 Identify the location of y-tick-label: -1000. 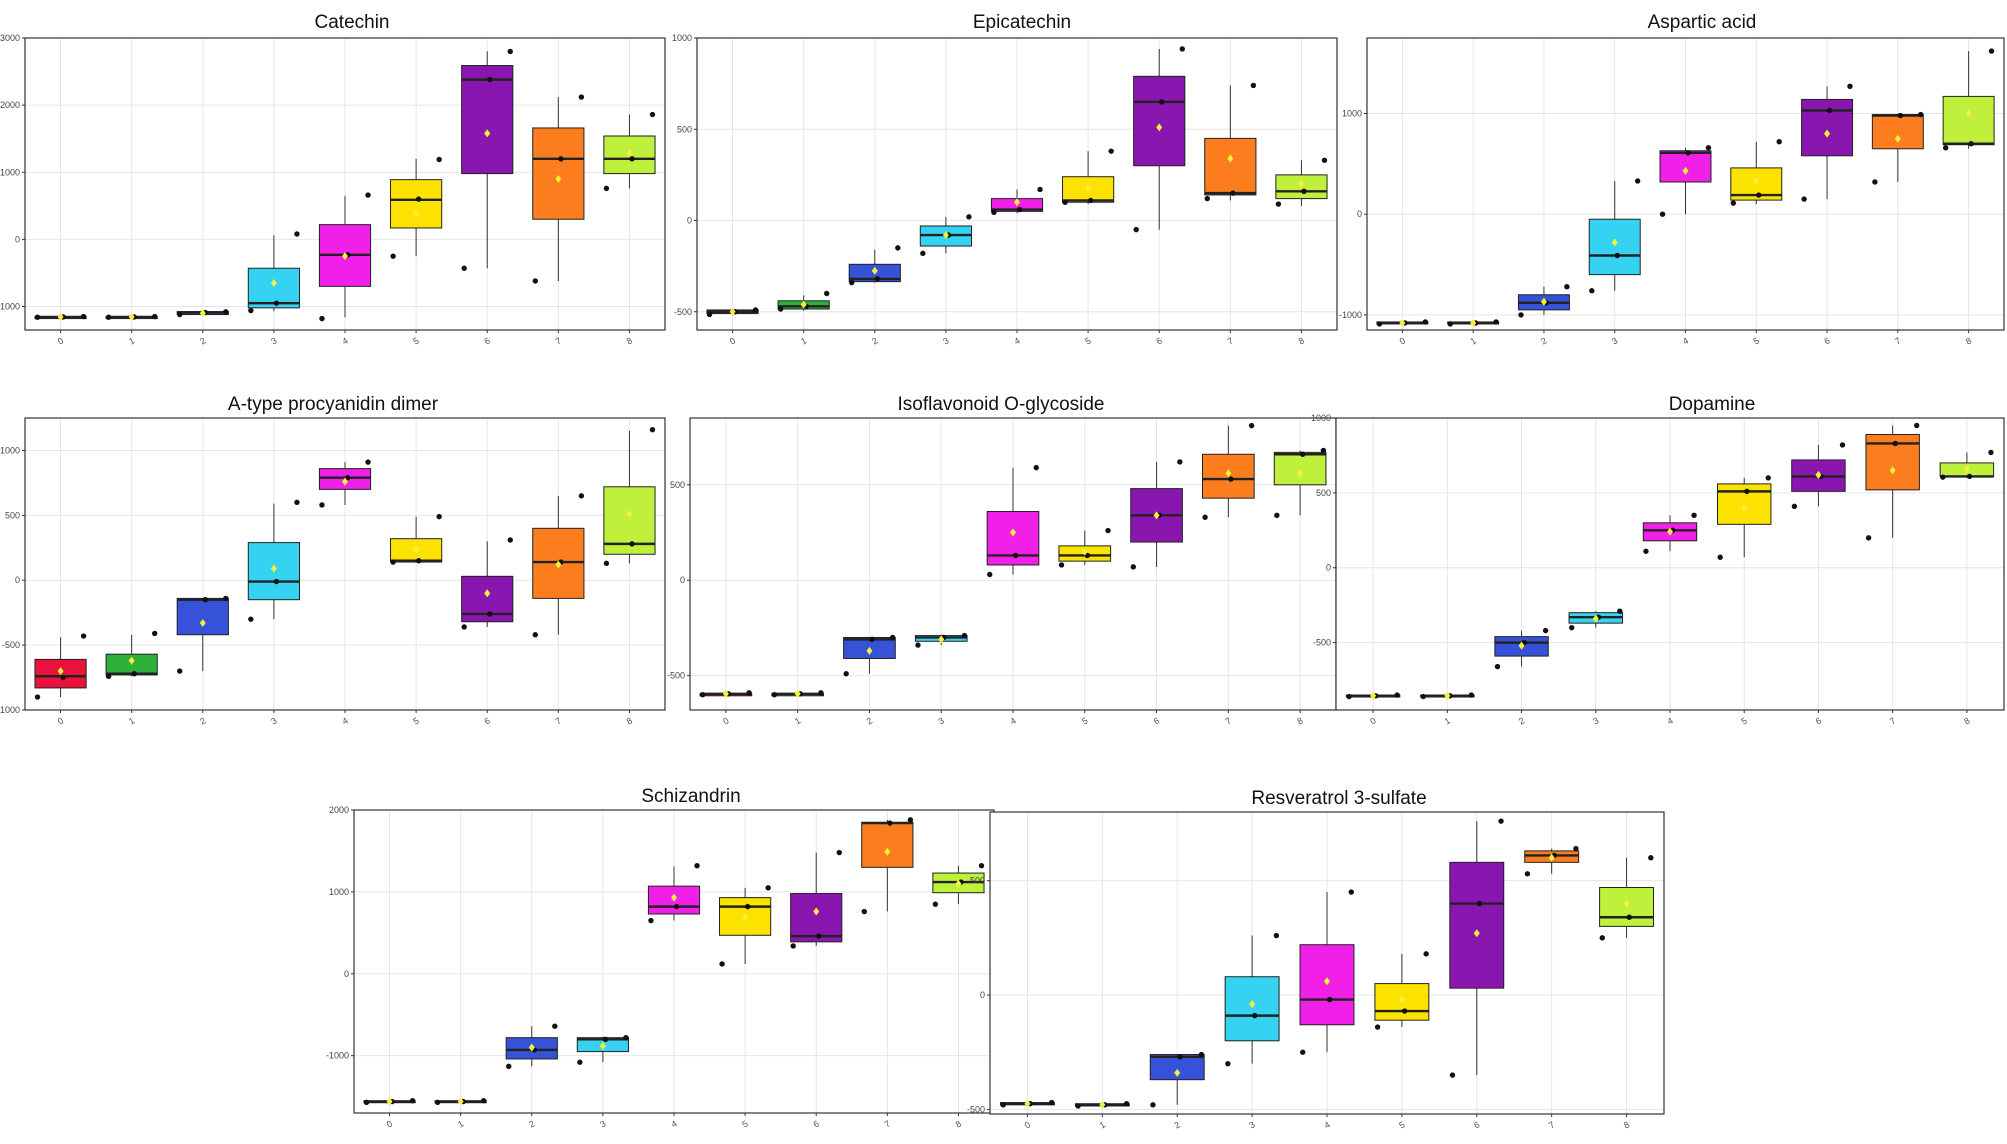
(10, 710).